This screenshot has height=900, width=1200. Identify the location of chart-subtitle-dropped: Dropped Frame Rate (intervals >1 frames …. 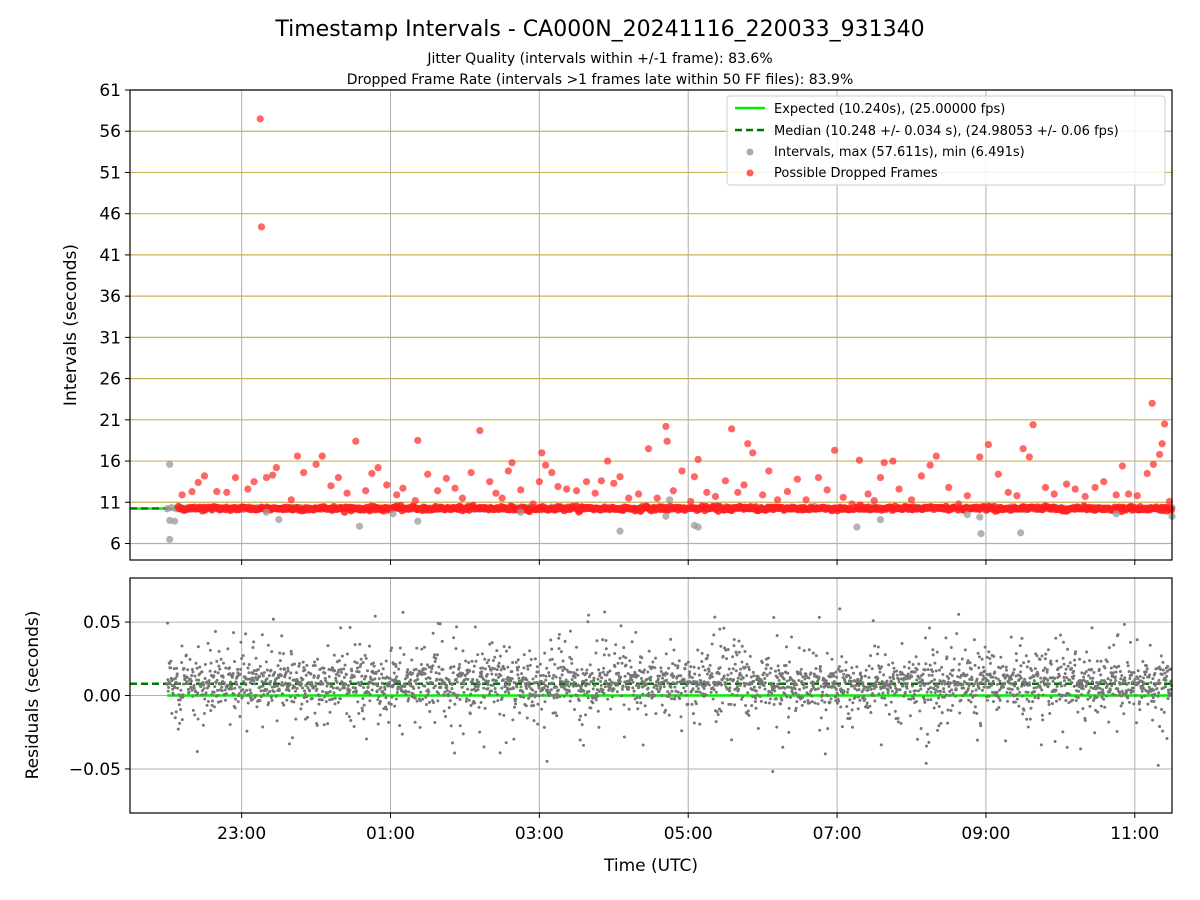
(600, 80).